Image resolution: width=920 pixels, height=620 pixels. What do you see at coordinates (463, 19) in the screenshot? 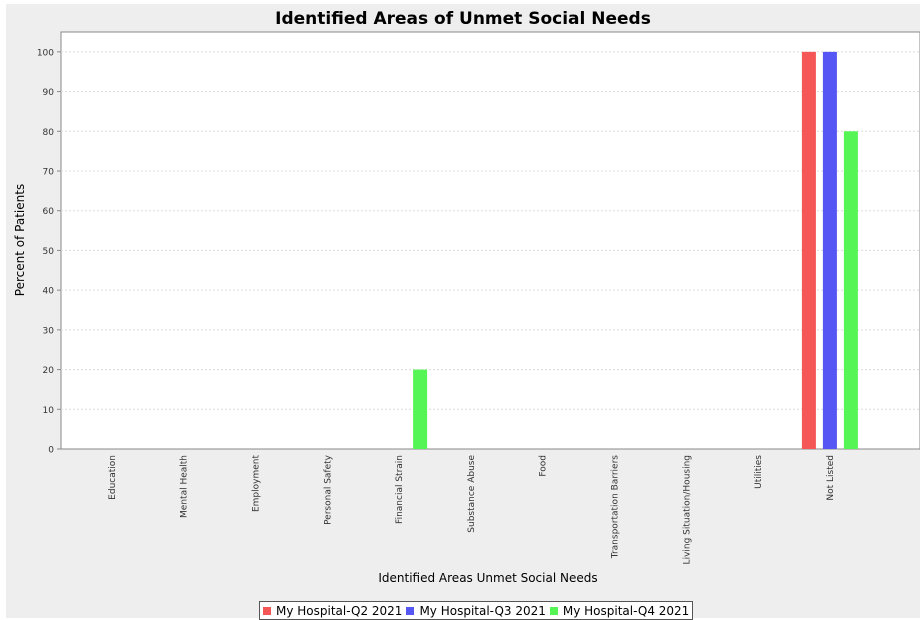
I see `chart-title: Identified Areas of Unmet Social Needs` at bounding box center [463, 19].